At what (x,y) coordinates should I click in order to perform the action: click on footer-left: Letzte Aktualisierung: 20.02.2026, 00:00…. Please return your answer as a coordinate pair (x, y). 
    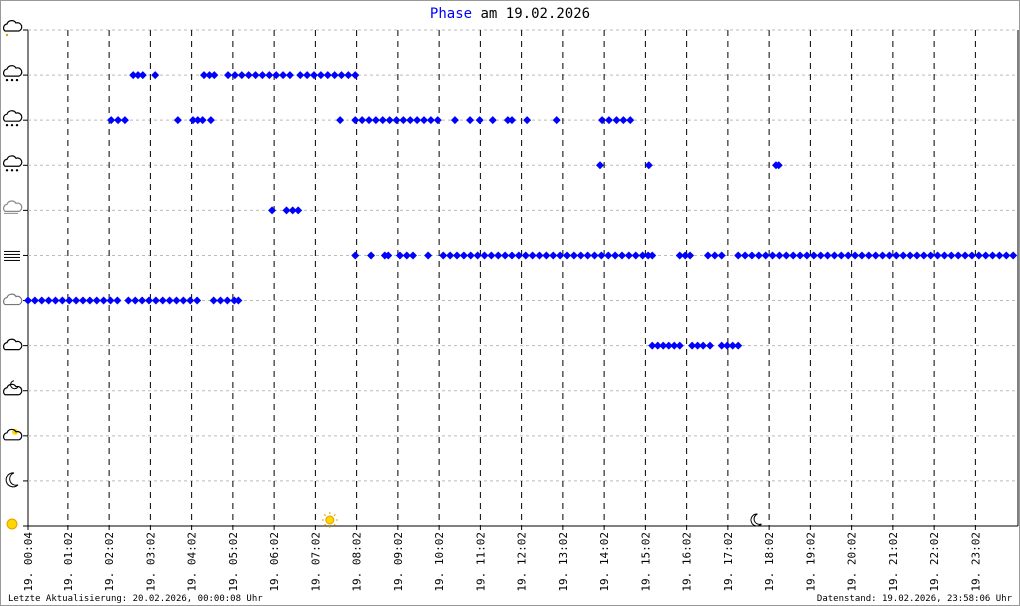
    Looking at the image, I should click on (135, 599).